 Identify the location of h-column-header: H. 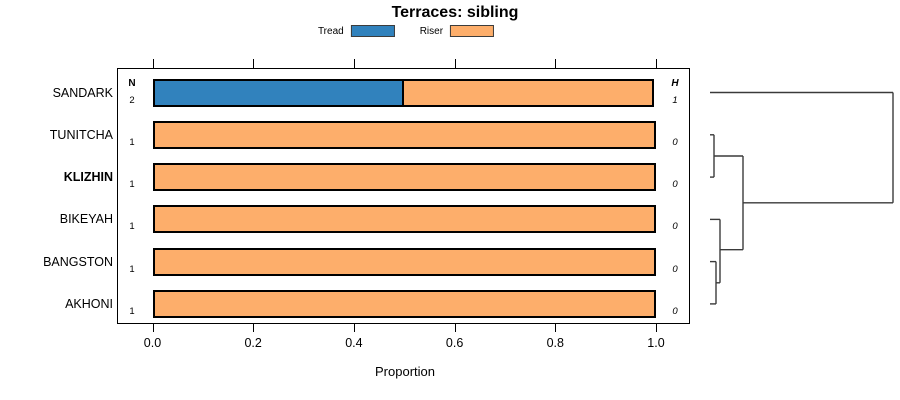
(675, 83).